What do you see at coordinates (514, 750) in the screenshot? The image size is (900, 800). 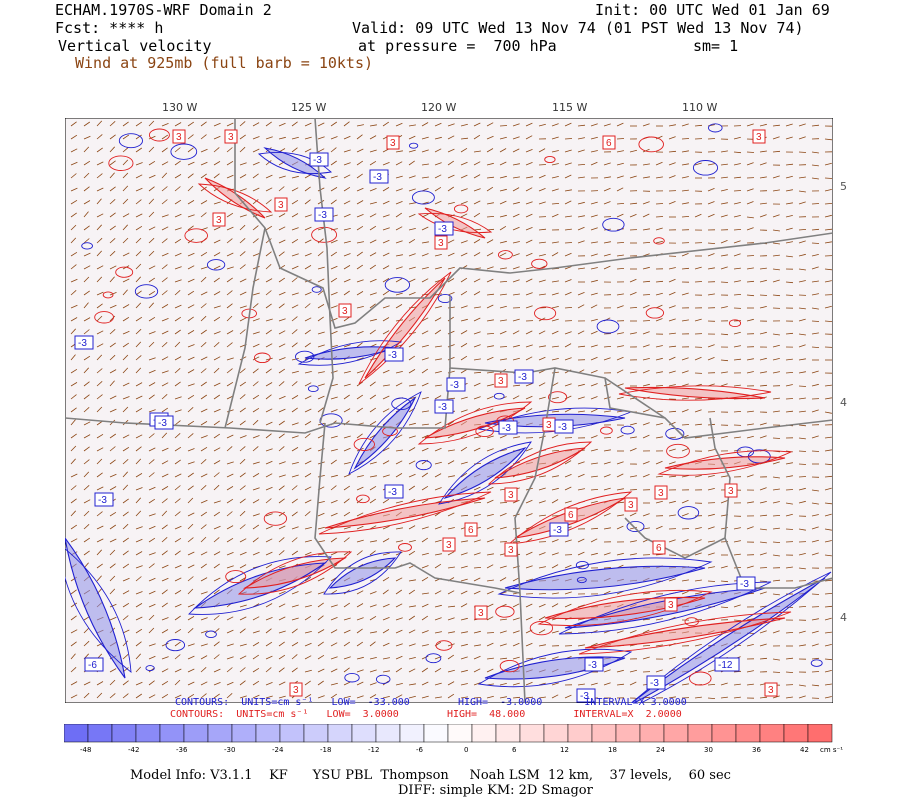 I see `colorbar-tick: 6` at bounding box center [514, 750].